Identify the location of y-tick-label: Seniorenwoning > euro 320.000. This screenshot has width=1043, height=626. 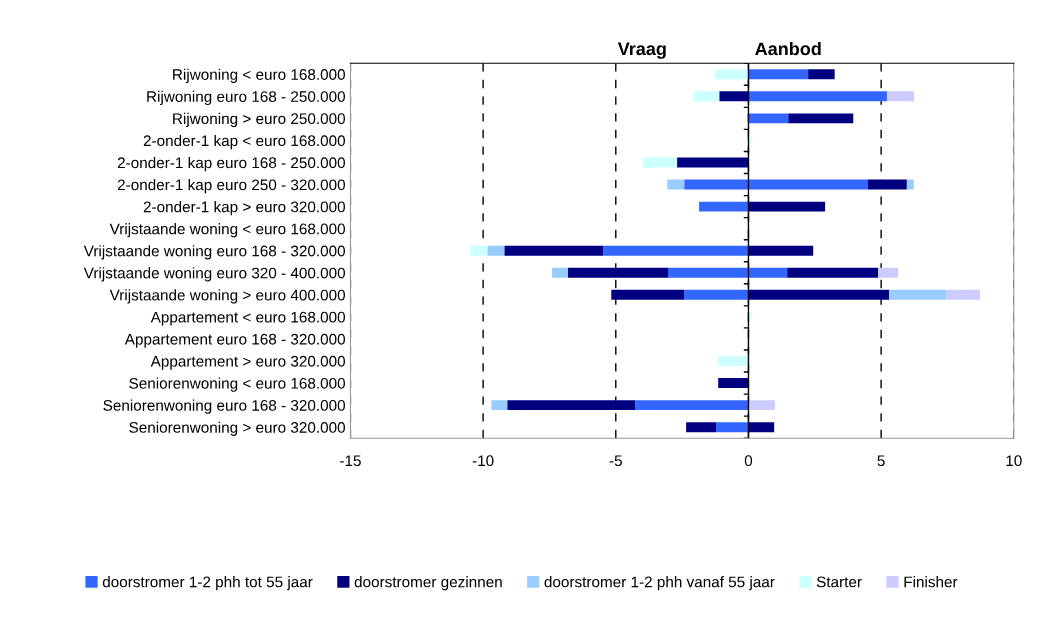
(237, 428).